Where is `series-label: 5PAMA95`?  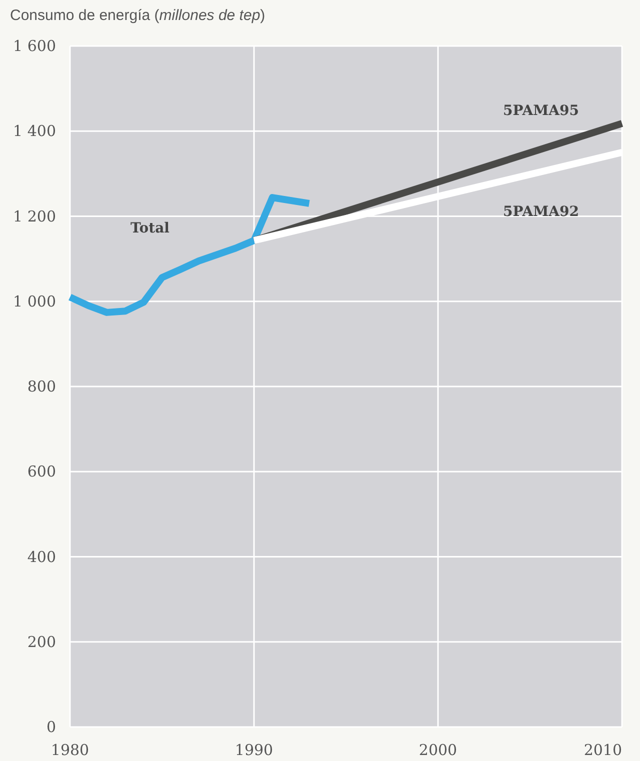 series-label: 5PAMA95 is located at coordinates (541, 111).